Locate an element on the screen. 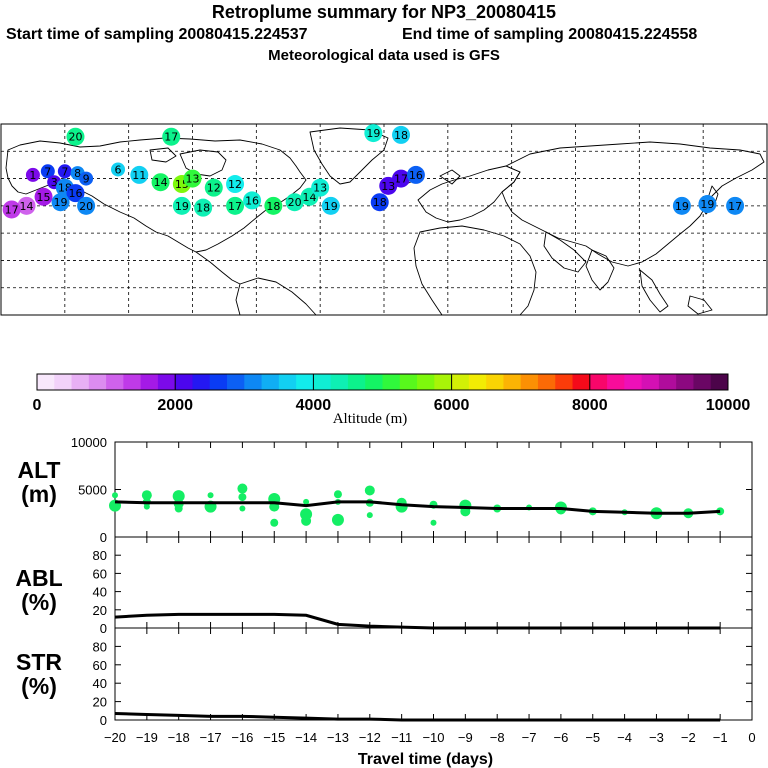 This screenshot has width=768, height=768. x-tick-label: −15 is located at coordinates (274, 737).